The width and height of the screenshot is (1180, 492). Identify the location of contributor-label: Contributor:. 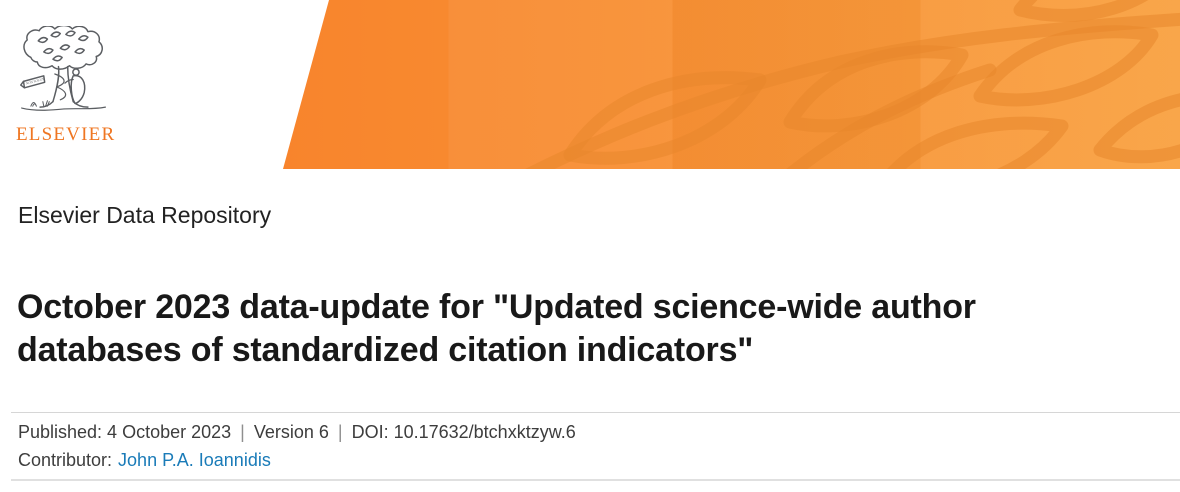
(65, 460).